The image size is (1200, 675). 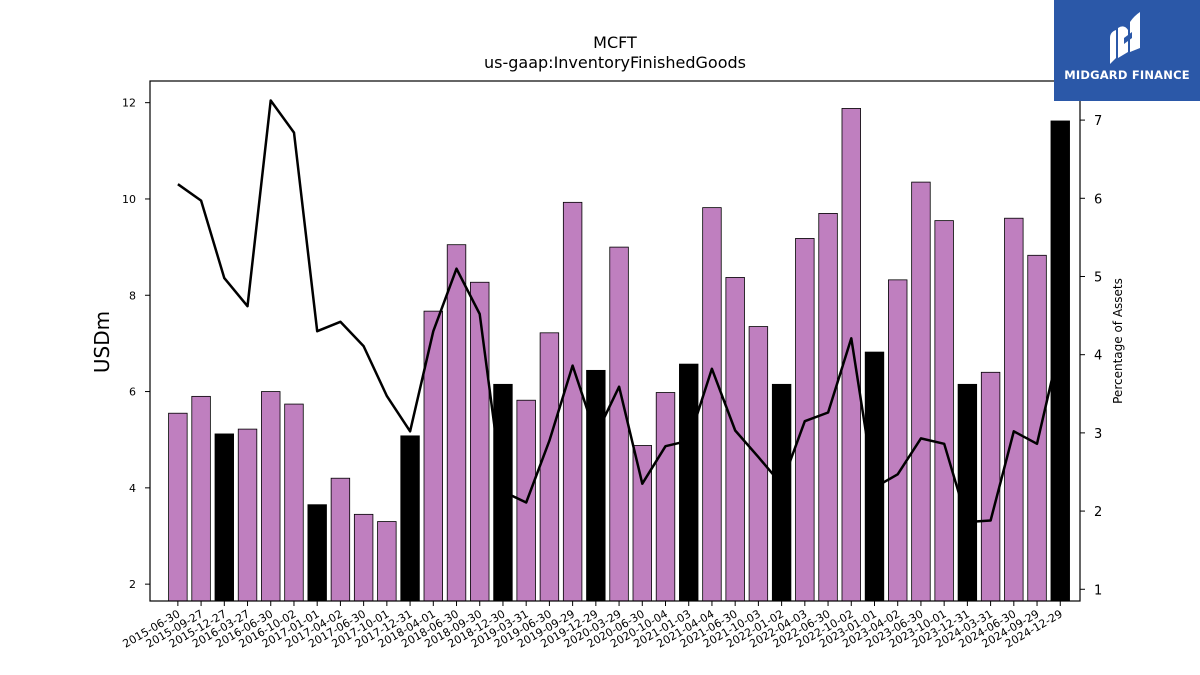 What do you see at coordinates (132, 392) in the screenshot?
I see `y-tick-label: 6` at bounding box center [132, 392].